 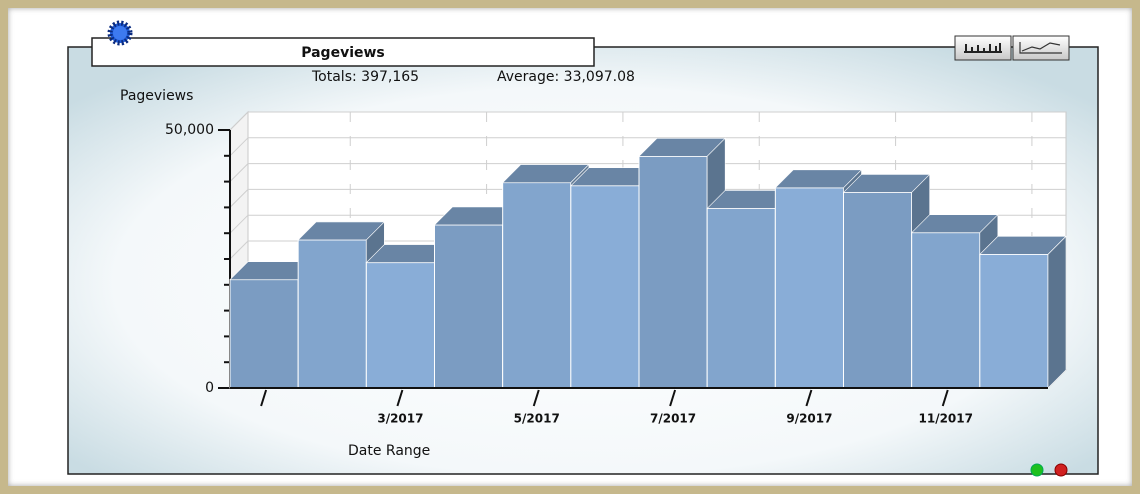 What do you see at coordinates (209, 388) in the screenshot?
I see `y-tick-label: 0` at bounding box center [209, 388].